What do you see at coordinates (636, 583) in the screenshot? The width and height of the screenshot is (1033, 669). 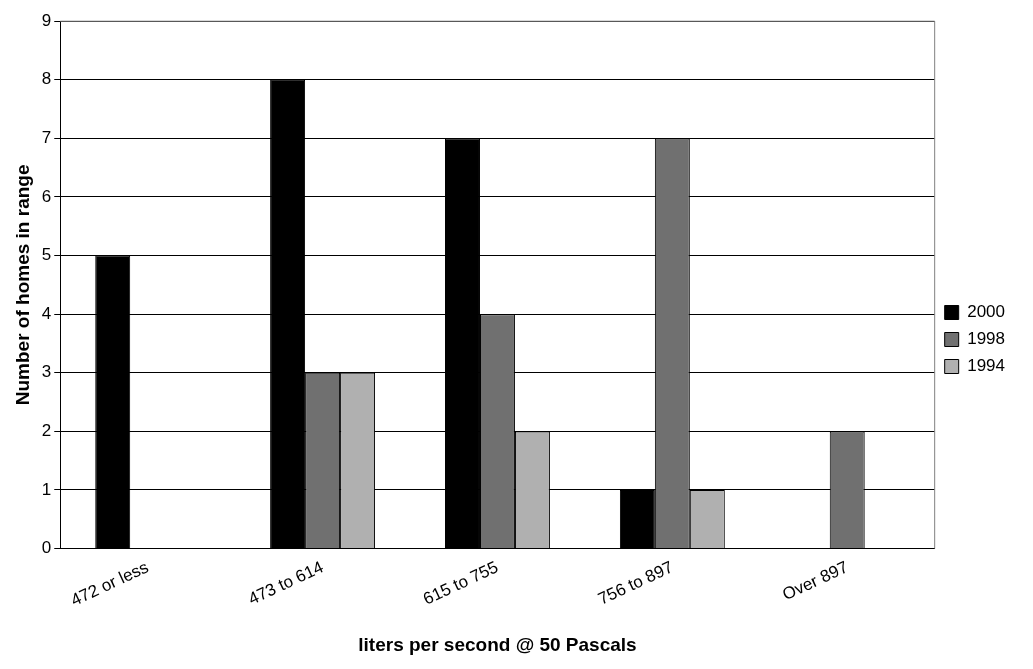 I see `x-tick-label: 756 to 897` at bounding box center [636, 583].